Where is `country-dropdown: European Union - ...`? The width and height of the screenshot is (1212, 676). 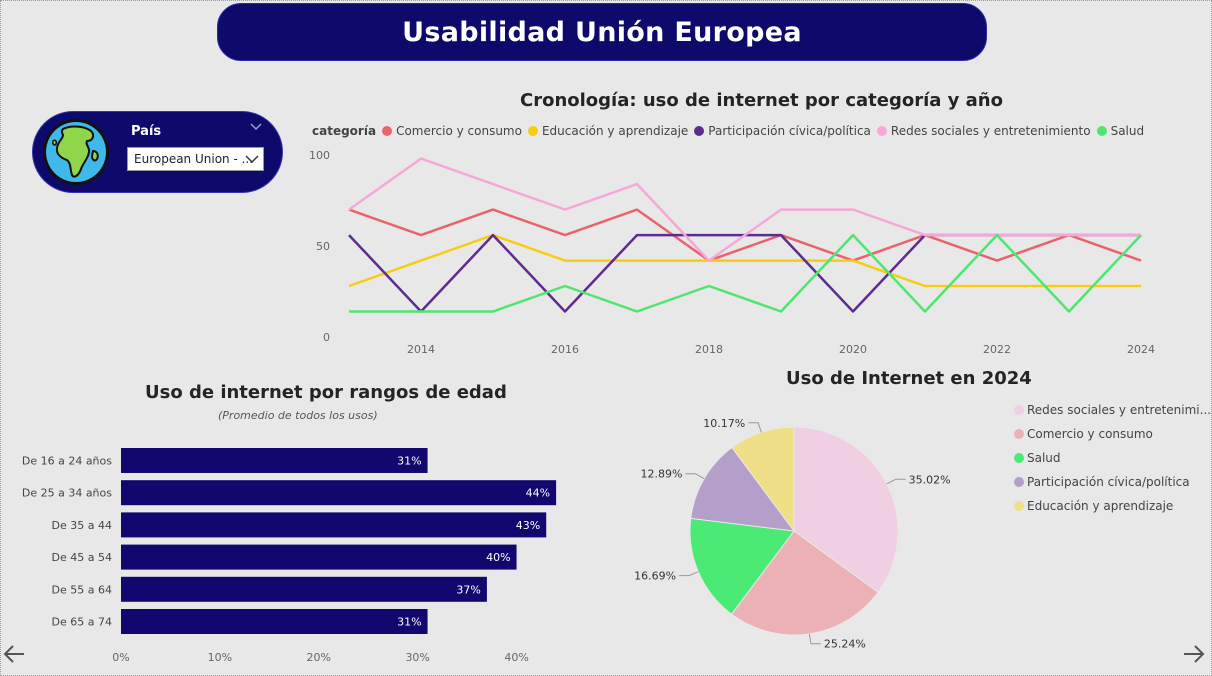
country-dropdown: European Union - ... is located at coordinates (195, 159).